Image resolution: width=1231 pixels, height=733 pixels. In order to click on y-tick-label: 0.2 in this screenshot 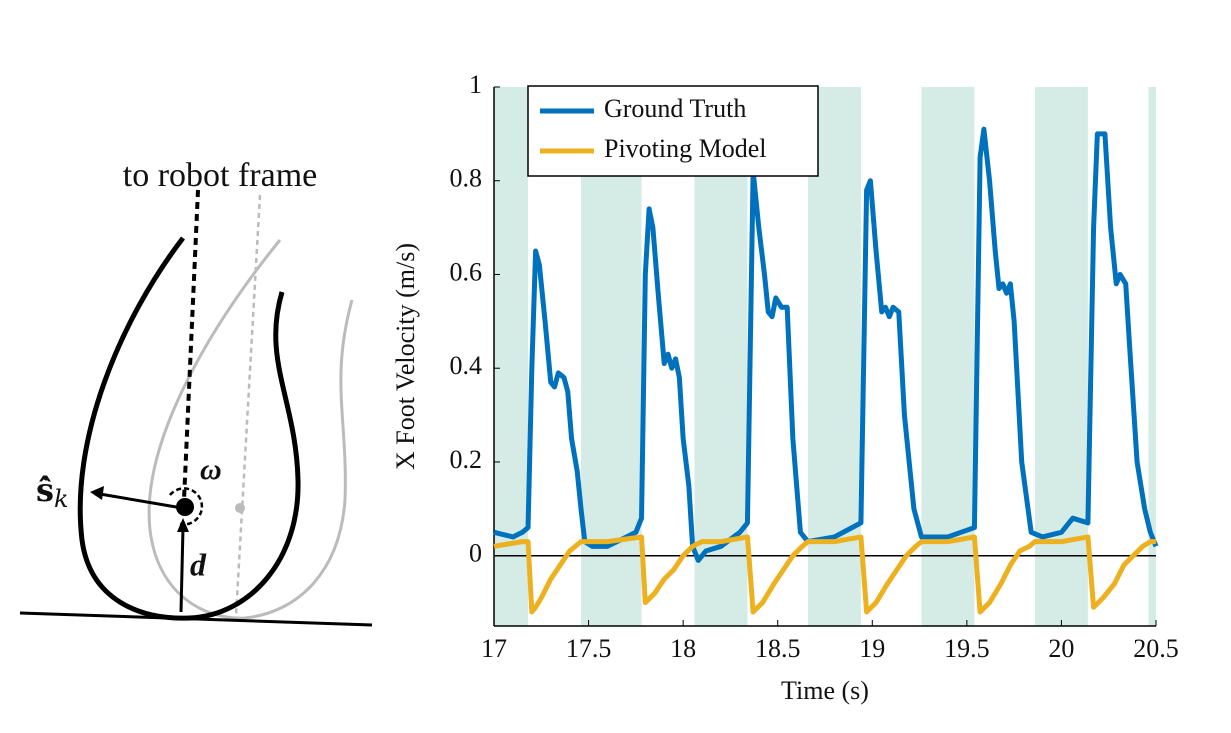, I will do `click(466, 459)`.